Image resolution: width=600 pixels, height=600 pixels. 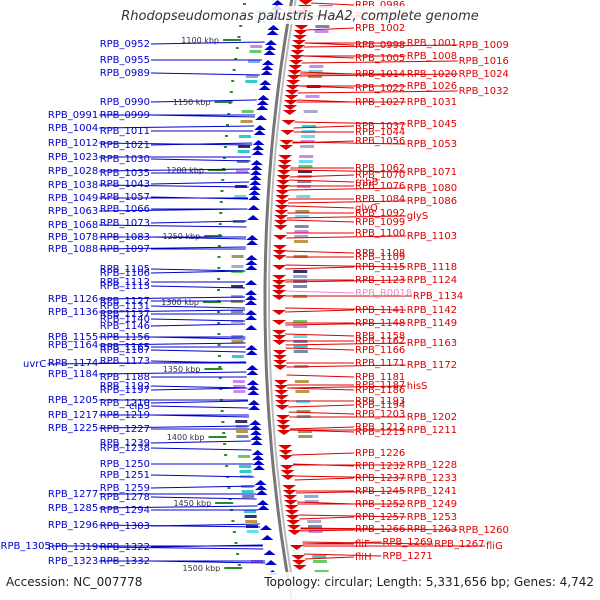 I want to click on forward-gene-label: RPB_1285, so click(x=73, y=508).